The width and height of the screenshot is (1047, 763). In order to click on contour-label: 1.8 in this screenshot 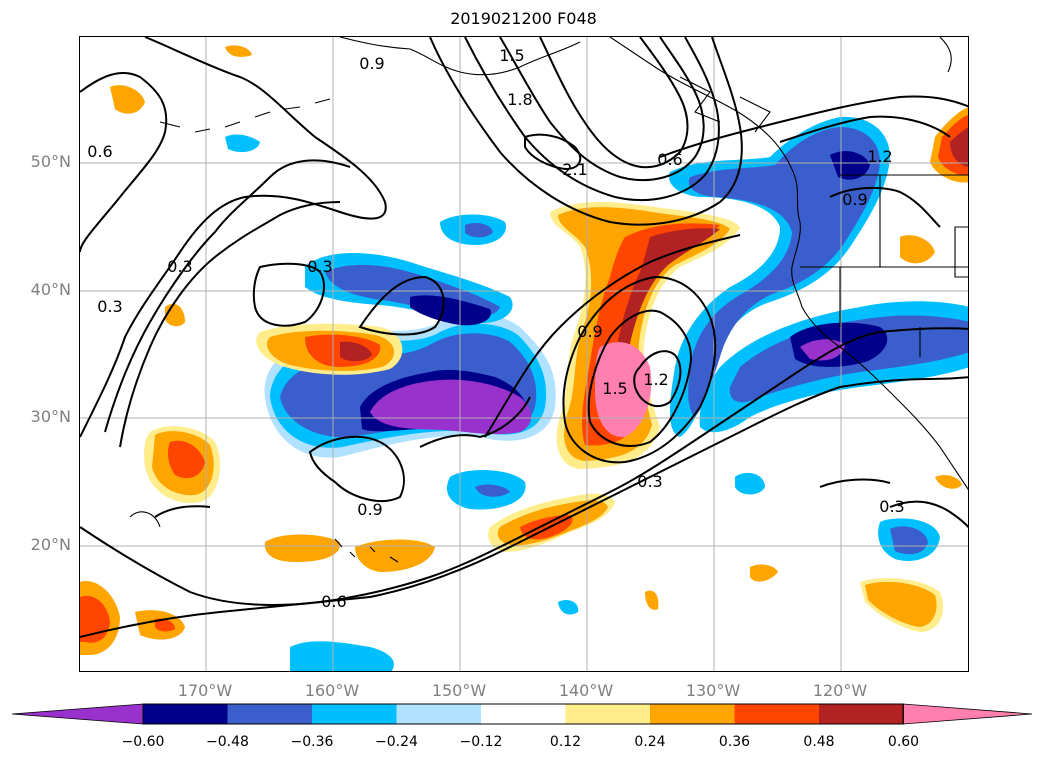, I will do `click(519, 99)`.